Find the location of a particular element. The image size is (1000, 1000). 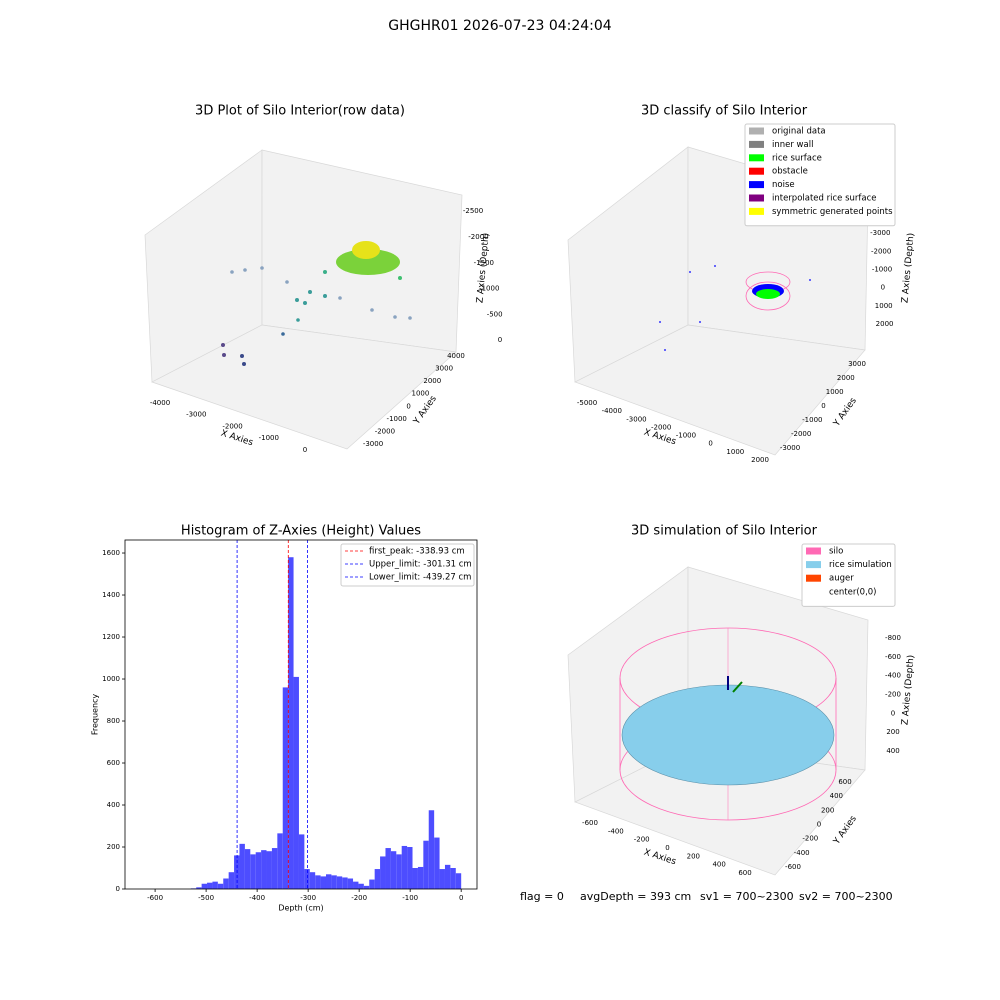

z-tick-label: -2500 is located at coordinates (473, 211).